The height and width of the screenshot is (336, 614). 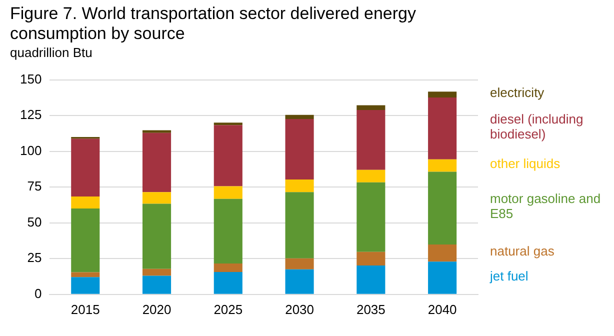 I want to click on y-tick-label: 25, so click(x=34, y=258).